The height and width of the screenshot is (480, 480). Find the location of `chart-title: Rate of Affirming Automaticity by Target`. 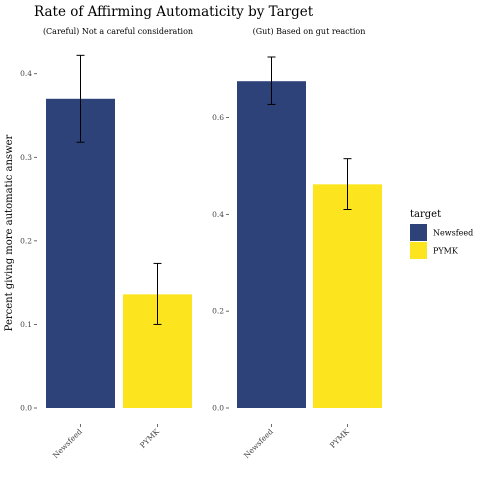

chart-title: Rate of Affirming Automaticity by Target is located at coordinates (174, 12).